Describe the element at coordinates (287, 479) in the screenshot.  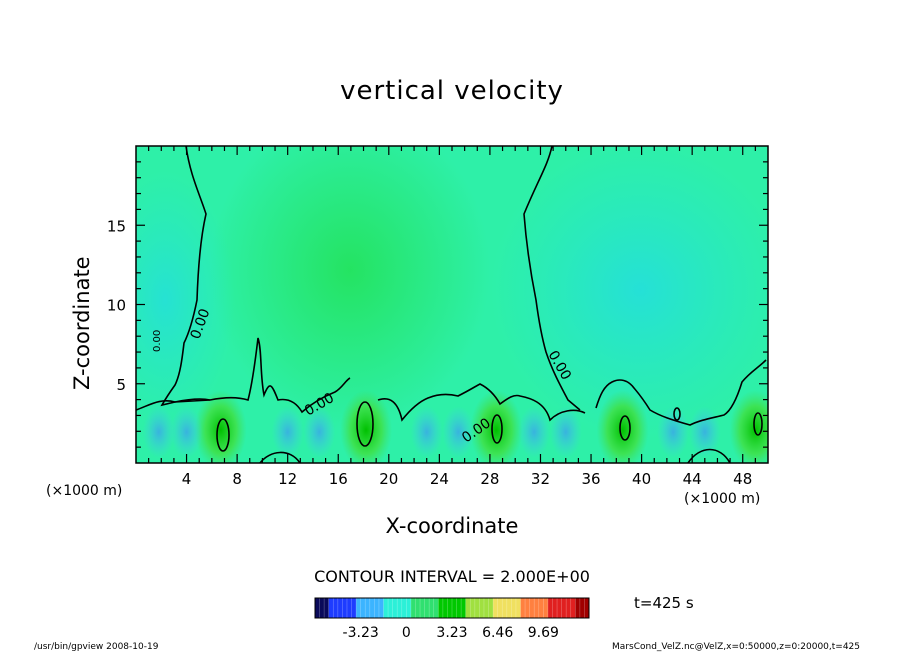
I see `x-tick-label: 12` at that location.